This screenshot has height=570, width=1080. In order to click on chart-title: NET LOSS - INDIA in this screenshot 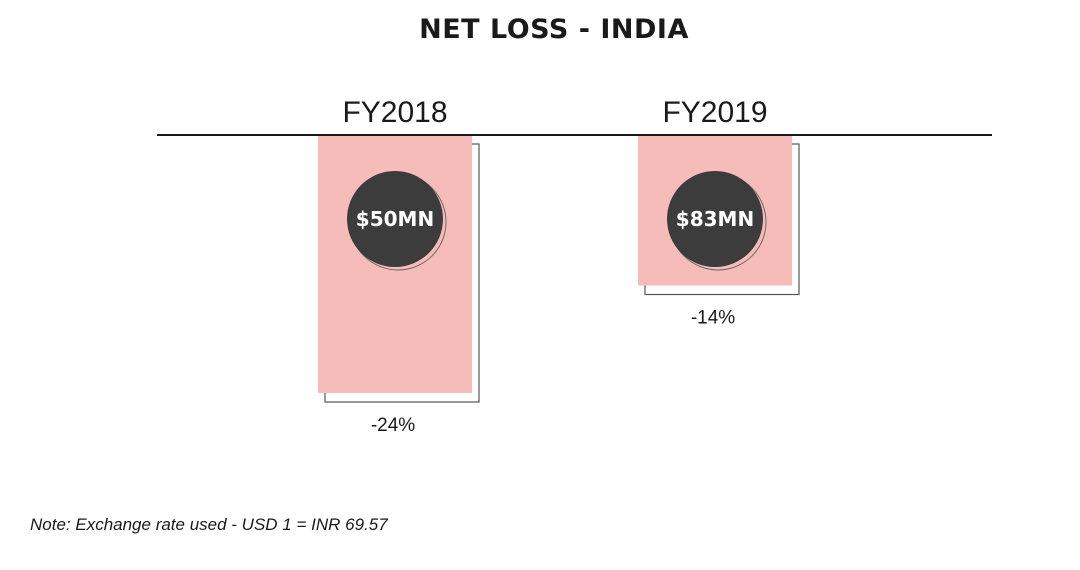, I will do `click(554, 29)`.